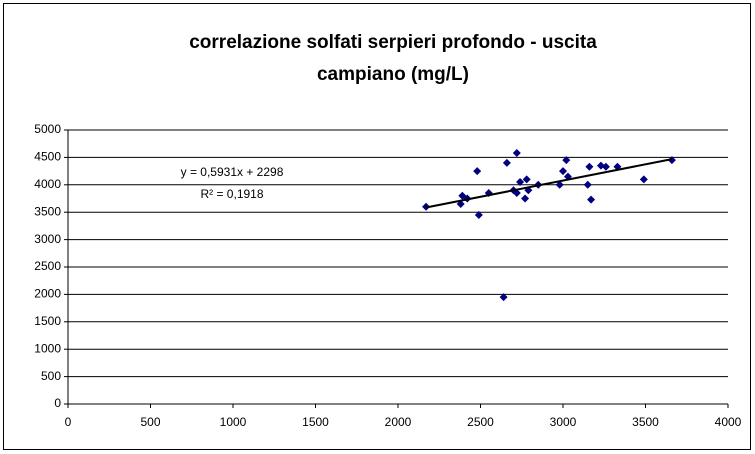 The width and height of the screenshot is (755, 454). What do you see at coordinates (47, 321) in the screenshot?
I see `y-tick-label: 1500` at bounding box center [47, 321].